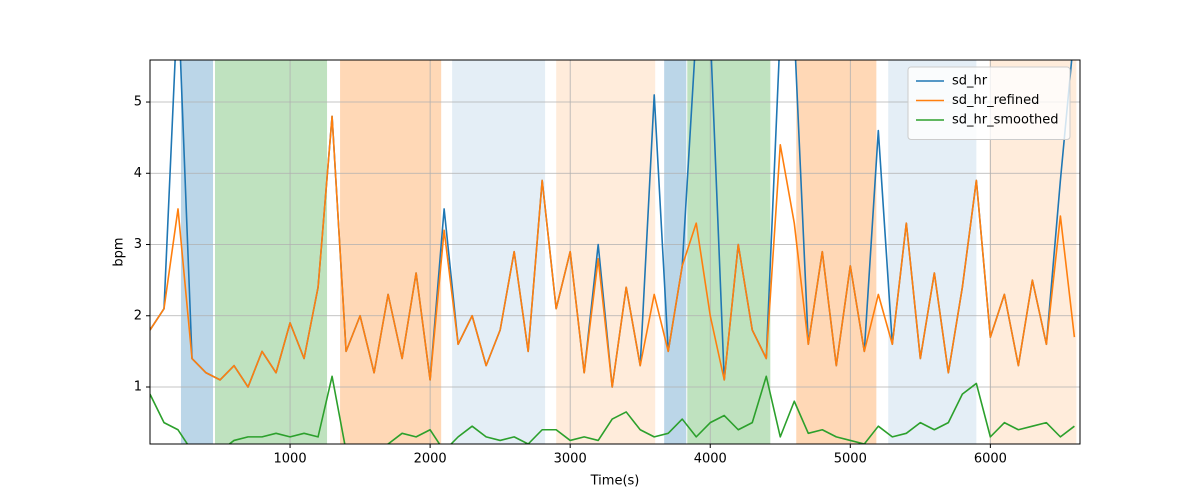 The width and height of the screenshot is (1200, 500). What do you see at coordinates (970, 81) in the screenshot?
I see `legend-label: sd_hr` at bounding box center [970, 81].